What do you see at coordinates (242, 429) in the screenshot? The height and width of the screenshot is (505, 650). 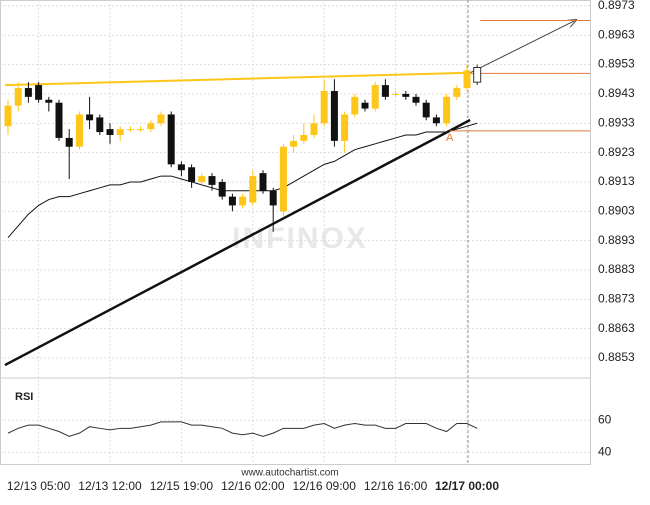 I see `rsi-line` at bounding box center [242, 429].